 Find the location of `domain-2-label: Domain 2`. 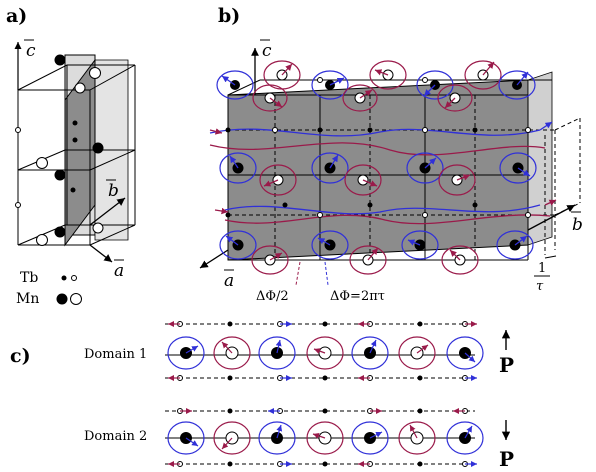

domain-2-label: Domain 2 is located at coordinates (115, 436).